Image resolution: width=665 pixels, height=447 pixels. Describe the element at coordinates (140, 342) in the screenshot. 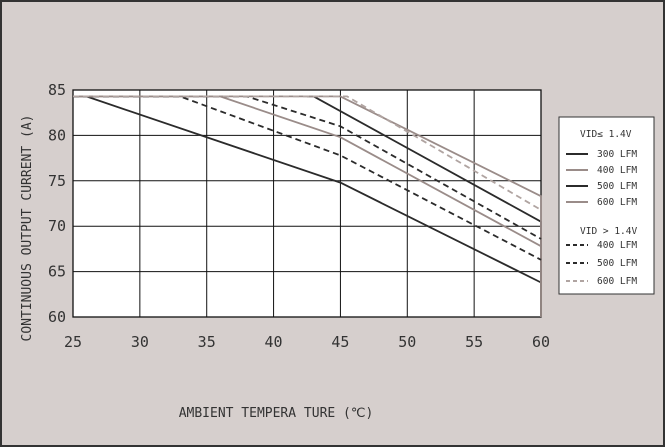

I see `x-tick-label: 30` at that location.